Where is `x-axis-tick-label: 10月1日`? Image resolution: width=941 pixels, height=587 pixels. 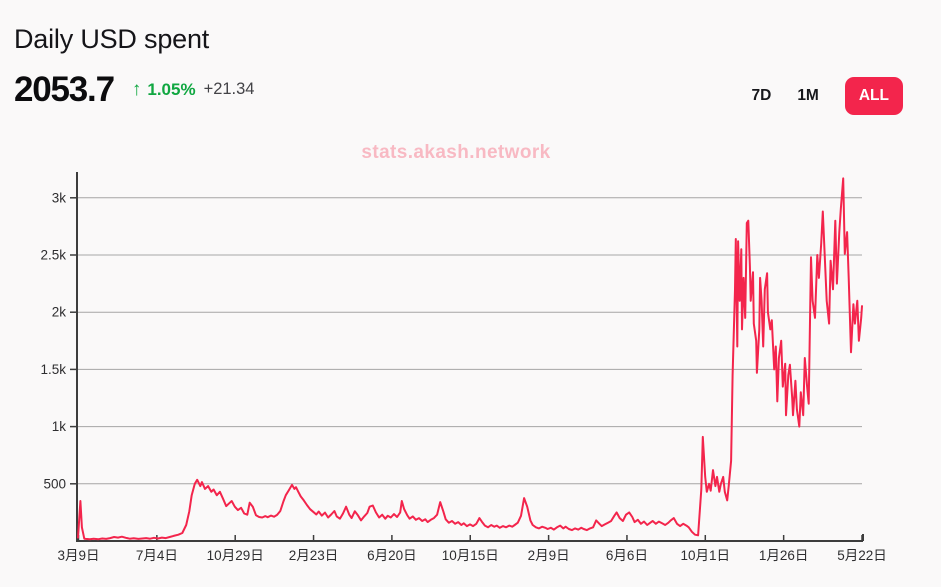
x-axis-tick-label: 10月1日 is located at coordinates (706, 555).